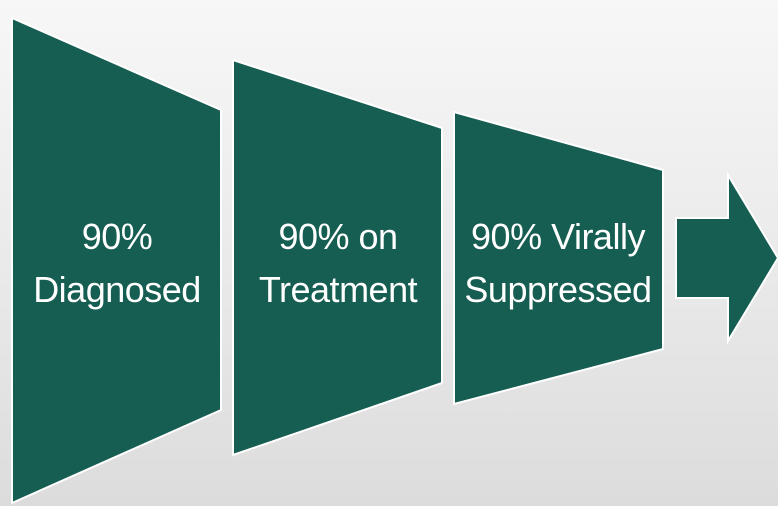  Describe the element at coordinates (337, 236) in the screenshot. I see `stage-on-treatment-line1: 90% on` at that location.